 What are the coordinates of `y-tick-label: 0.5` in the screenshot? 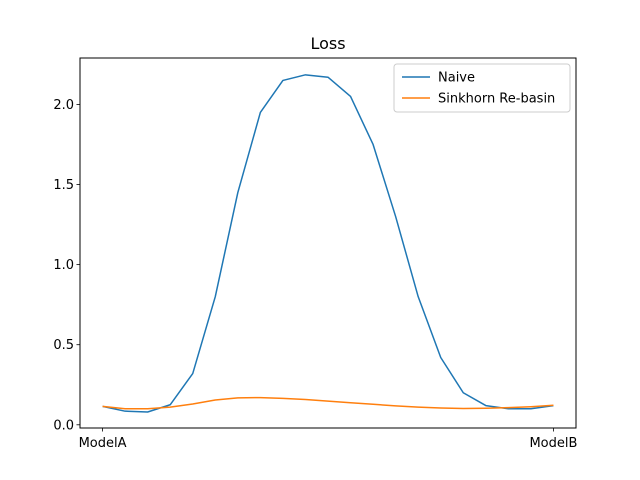 It's located at (63, 345).